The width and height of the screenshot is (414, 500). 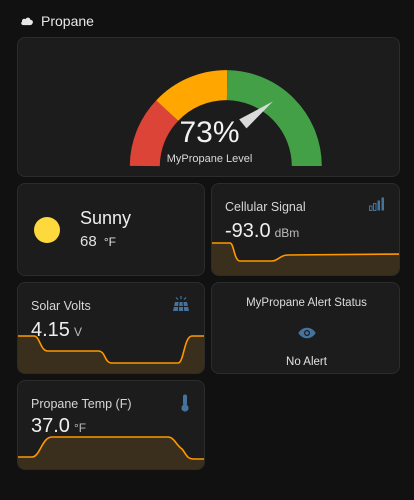 I want to click on section-header: Propane, so click(x=57, y=21).